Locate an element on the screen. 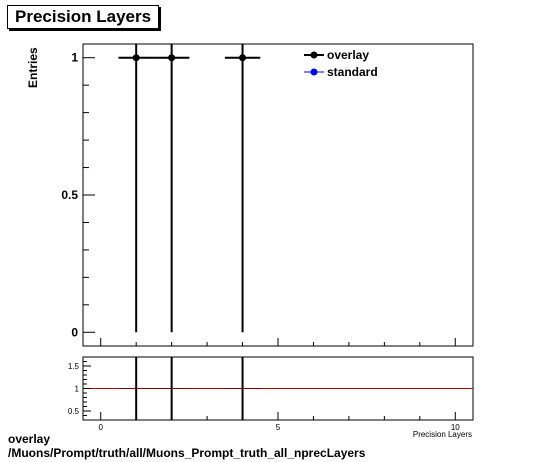 The image size is (546, 462). main-y-tick-label: 0 is located at coordinates (74, 332).